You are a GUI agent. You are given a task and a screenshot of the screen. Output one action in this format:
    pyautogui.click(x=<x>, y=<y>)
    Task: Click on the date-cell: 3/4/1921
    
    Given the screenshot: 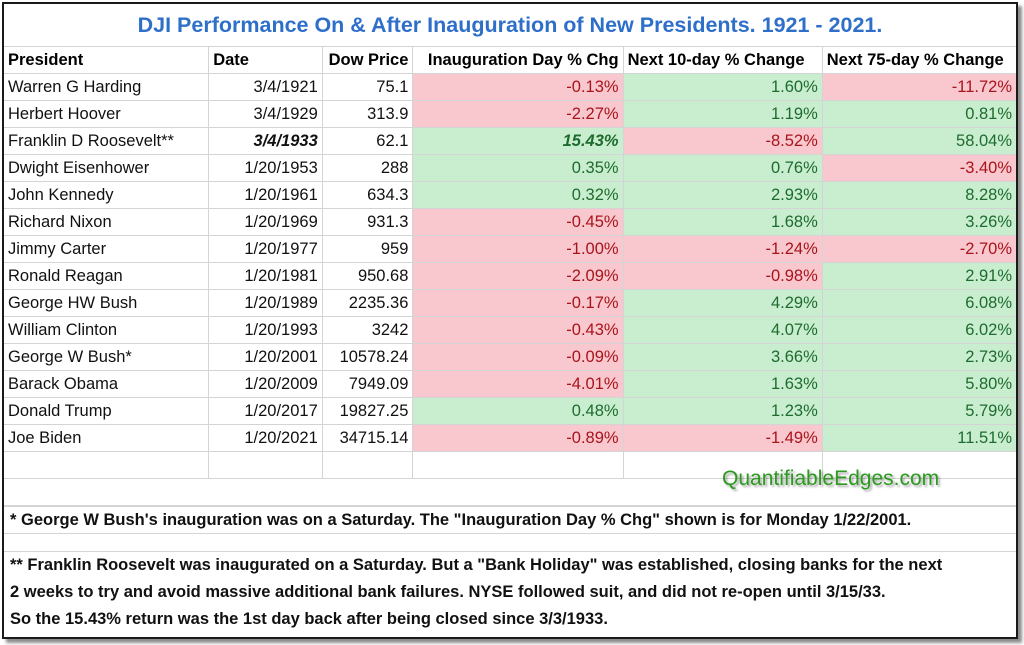 What is the action you would take?
    pyautogui.click(x=266, y=87)
    